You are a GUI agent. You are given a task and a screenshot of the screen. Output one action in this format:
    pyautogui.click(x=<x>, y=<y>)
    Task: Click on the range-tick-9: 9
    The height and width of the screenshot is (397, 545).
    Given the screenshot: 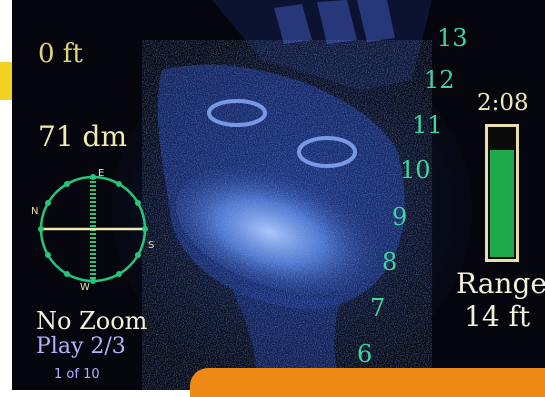 What is the action you would take?
    pyautogui.click(x=400, y=217)
    